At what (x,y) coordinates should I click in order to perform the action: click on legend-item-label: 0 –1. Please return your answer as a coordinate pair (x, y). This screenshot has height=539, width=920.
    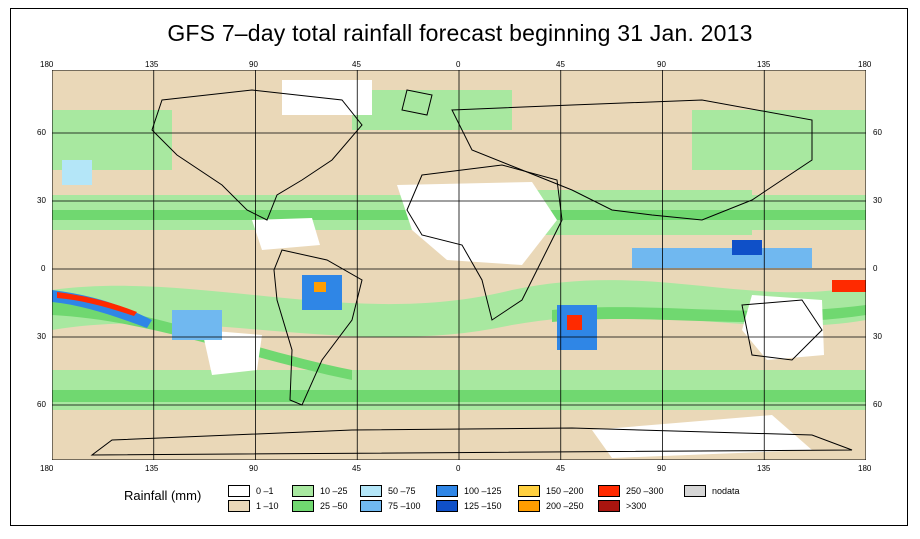
    Looking at the image, I should click on (265, 491).